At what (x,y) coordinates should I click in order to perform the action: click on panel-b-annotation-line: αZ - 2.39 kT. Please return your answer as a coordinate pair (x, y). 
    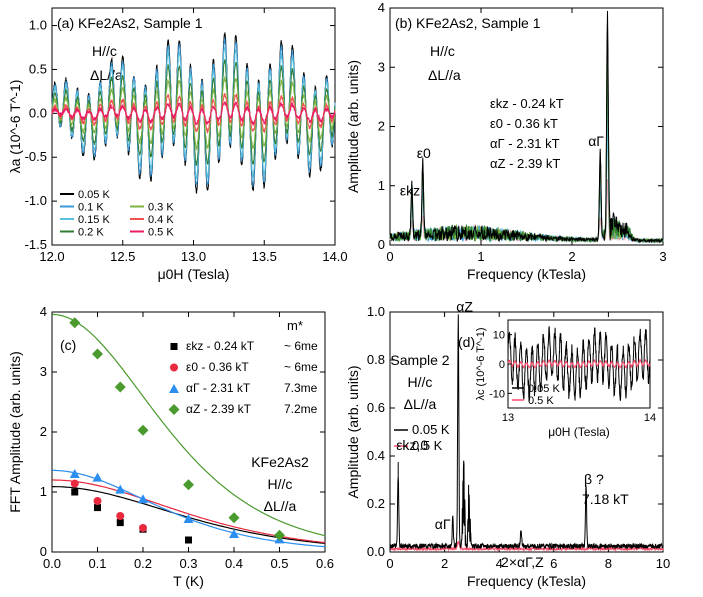
    Looking at the image, I should click on (525, 163).